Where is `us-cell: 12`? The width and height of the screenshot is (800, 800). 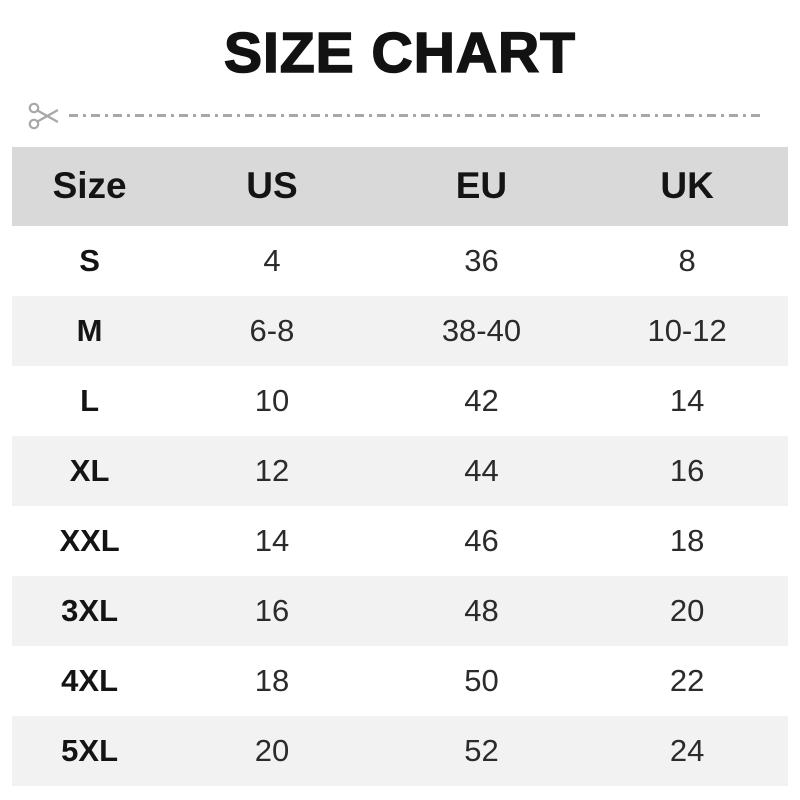 us-cell: 12 is located at coordinates (272, 470).